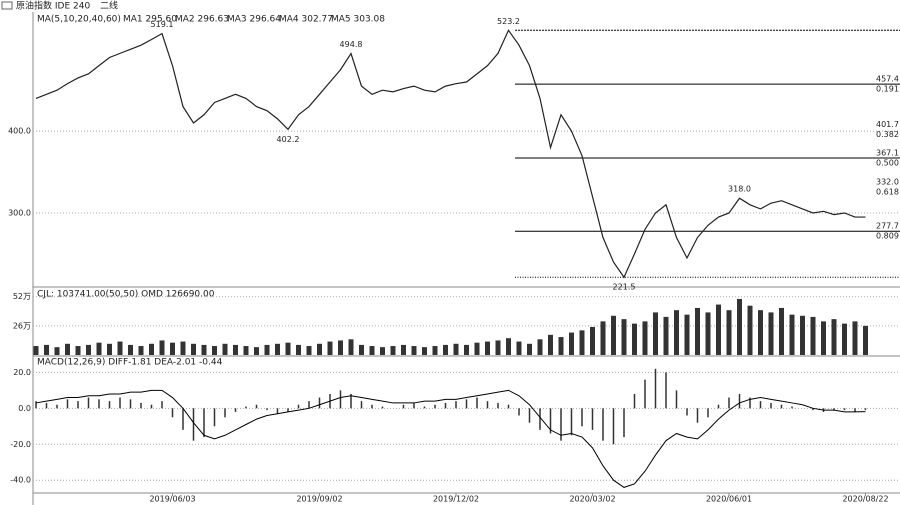 The height and width of the screenshot is (505, 900). What do you see at coordinates (109, 6) in the screenshot?
I see `chart-subtitle: 二线` at bounding box center [109, 6].